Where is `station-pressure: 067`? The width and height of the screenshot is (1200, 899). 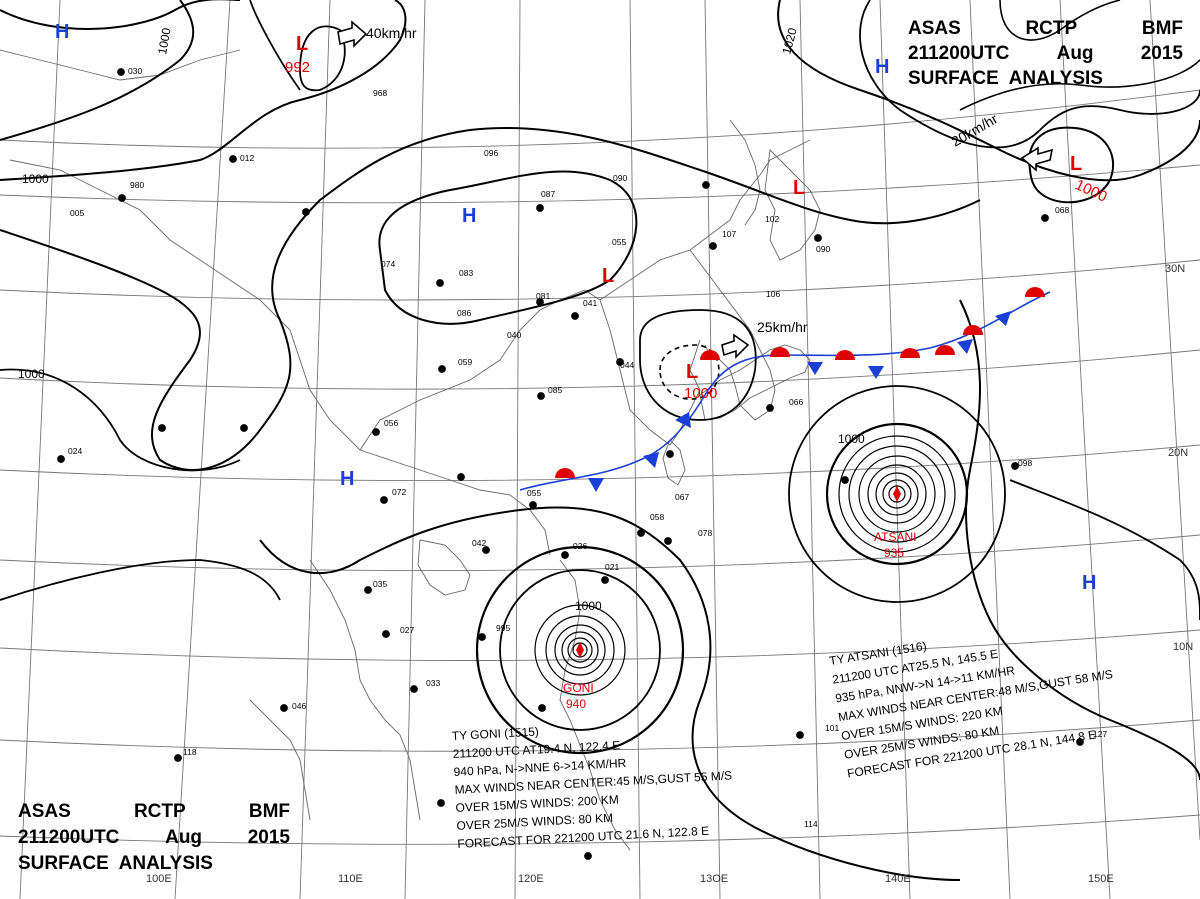
station-pressure: 067 is located at coordinates (682, 497).